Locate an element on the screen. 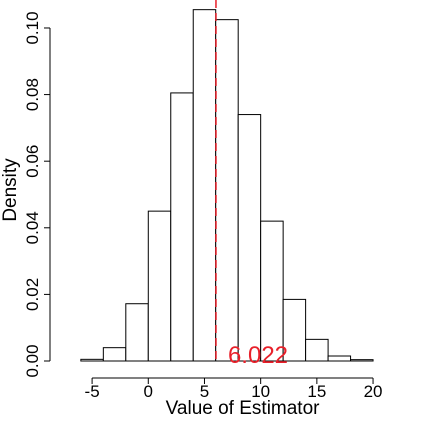 The image size is (423, 423). x-tick-label: -5 is located at coordinates (92, 391).